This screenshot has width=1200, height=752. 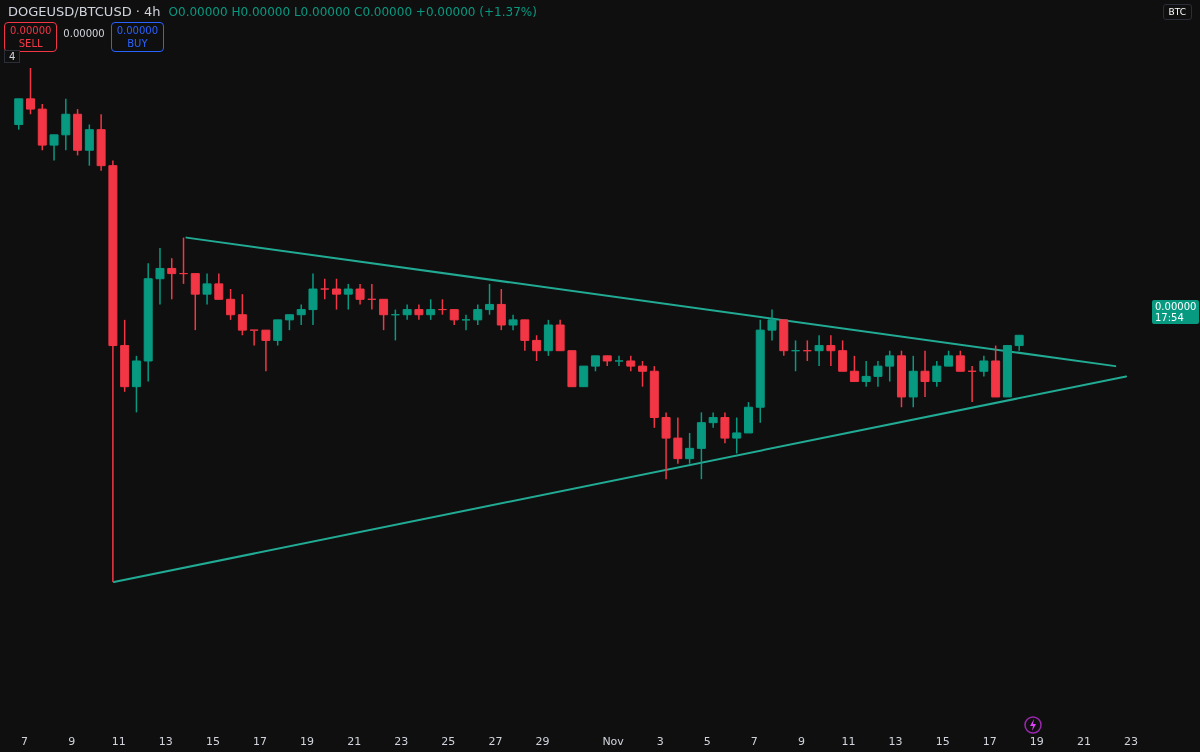 What do you see at coordinates (495, 741) in the screenshot?
I see `x-tick-label: 27` at bounding box center [495, 741].